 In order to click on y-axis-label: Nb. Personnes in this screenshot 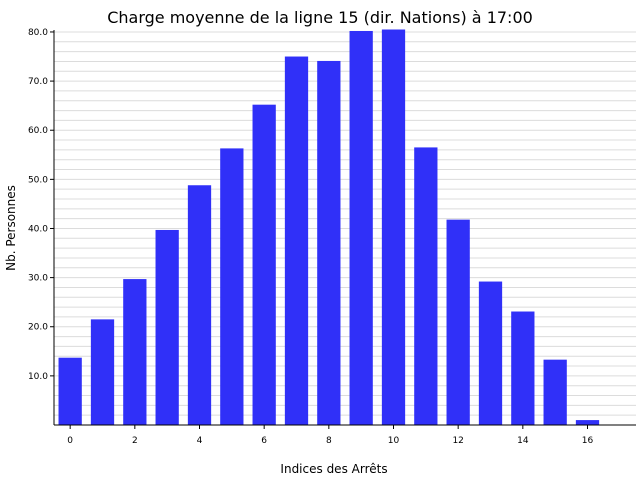, I will do `click(11, 228)`.